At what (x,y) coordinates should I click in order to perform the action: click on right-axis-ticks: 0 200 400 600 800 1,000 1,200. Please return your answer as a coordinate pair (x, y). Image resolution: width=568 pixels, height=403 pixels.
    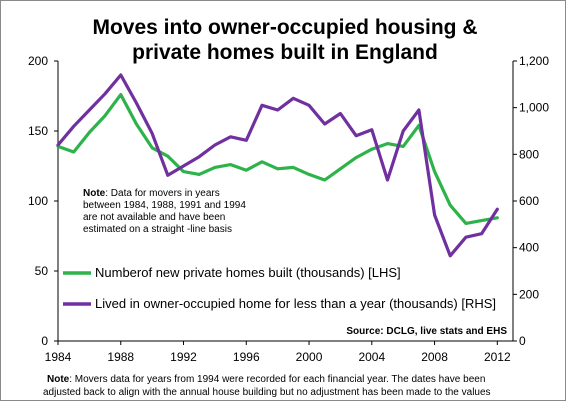
    Looking at the image, I should click on (531, 201).